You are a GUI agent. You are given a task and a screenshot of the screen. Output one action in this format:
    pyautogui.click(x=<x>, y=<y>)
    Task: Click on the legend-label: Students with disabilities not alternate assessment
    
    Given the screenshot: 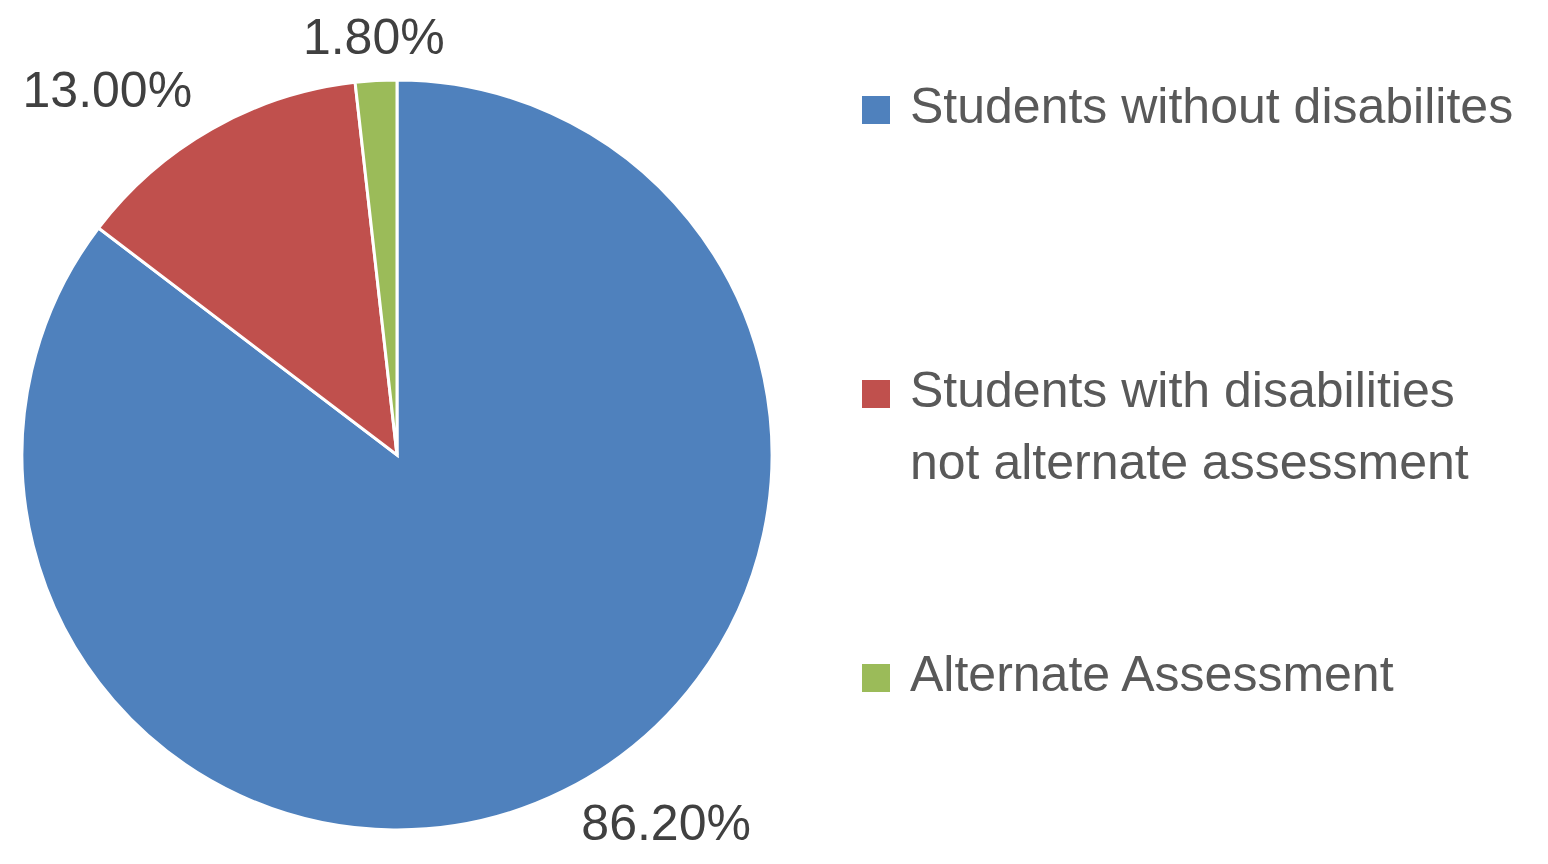 What is the action you would take?
    pyautogui.click(x=1189, y=426)
    